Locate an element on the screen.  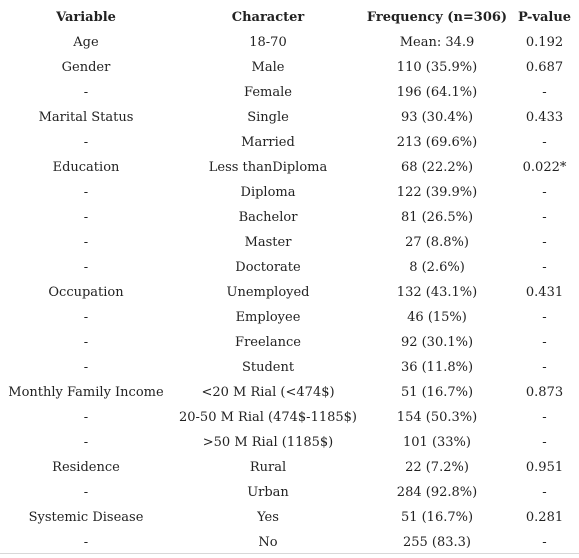
cell-frequency: 68 (22.2%) is located at coordinates (437, 167).